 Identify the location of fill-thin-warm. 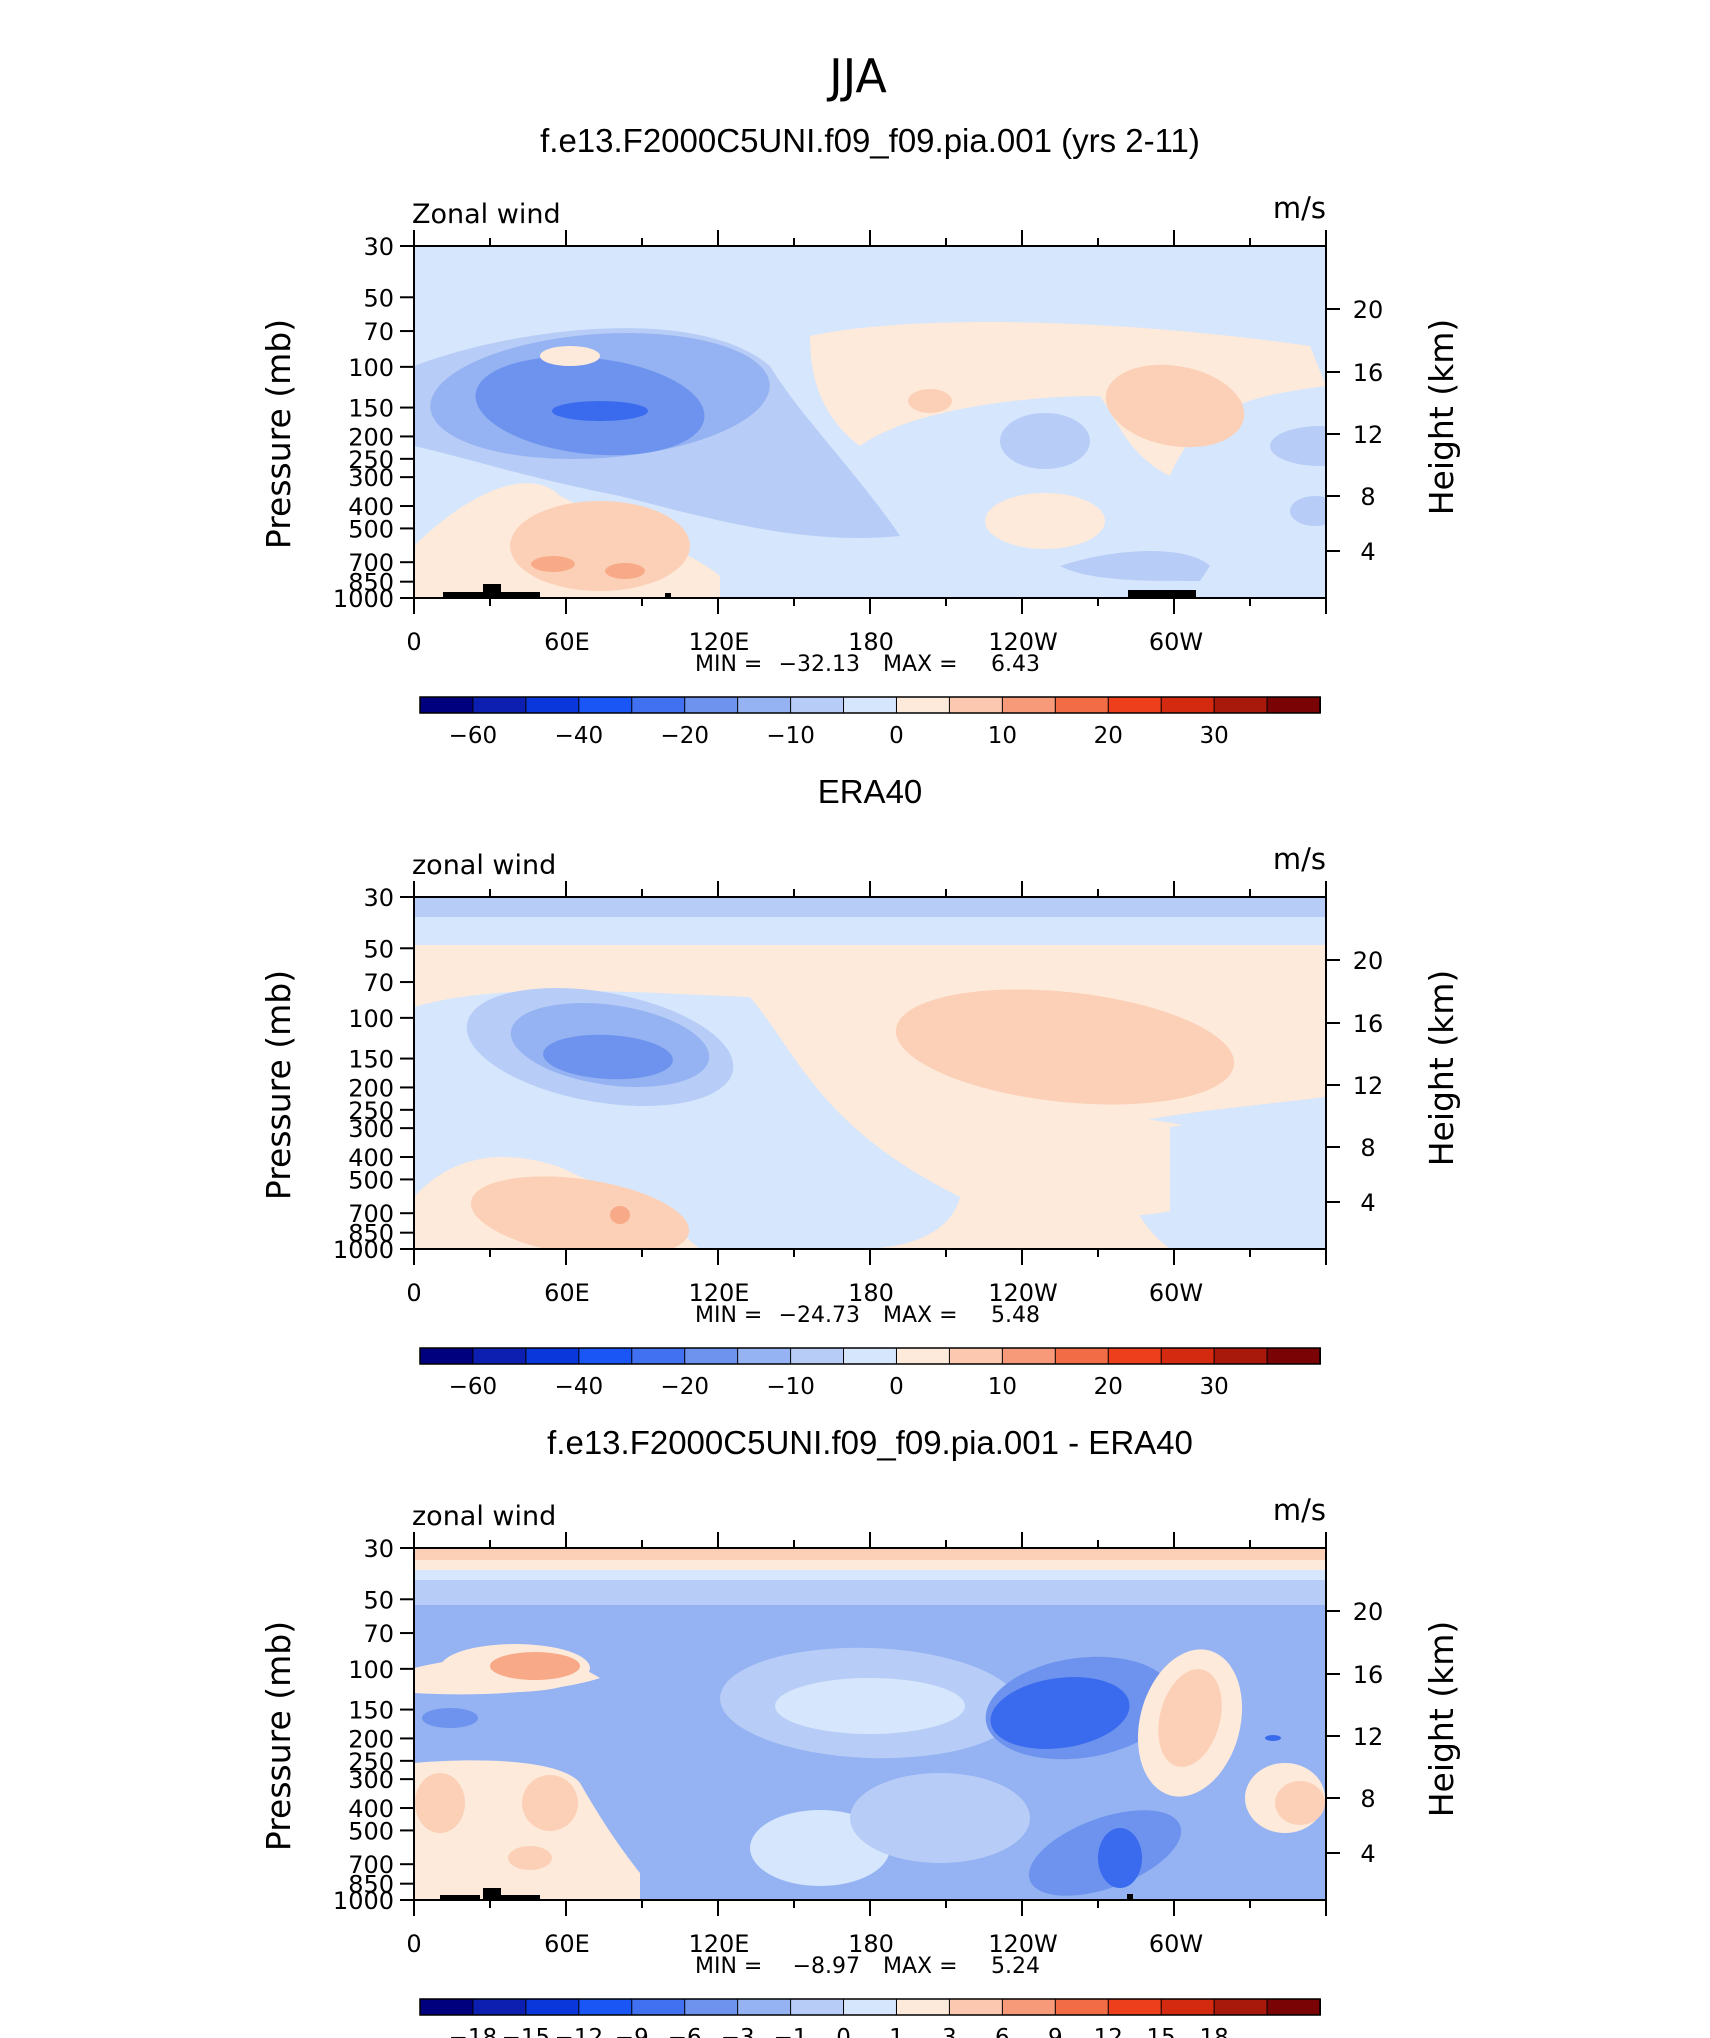
(620, 952).